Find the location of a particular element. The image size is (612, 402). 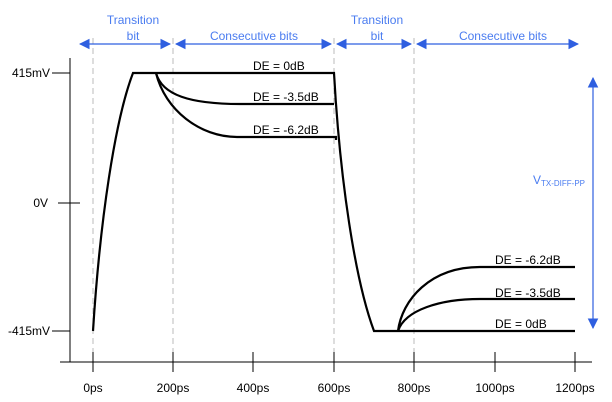

y-tick-label: 0V is located at coordinates (40, 203).